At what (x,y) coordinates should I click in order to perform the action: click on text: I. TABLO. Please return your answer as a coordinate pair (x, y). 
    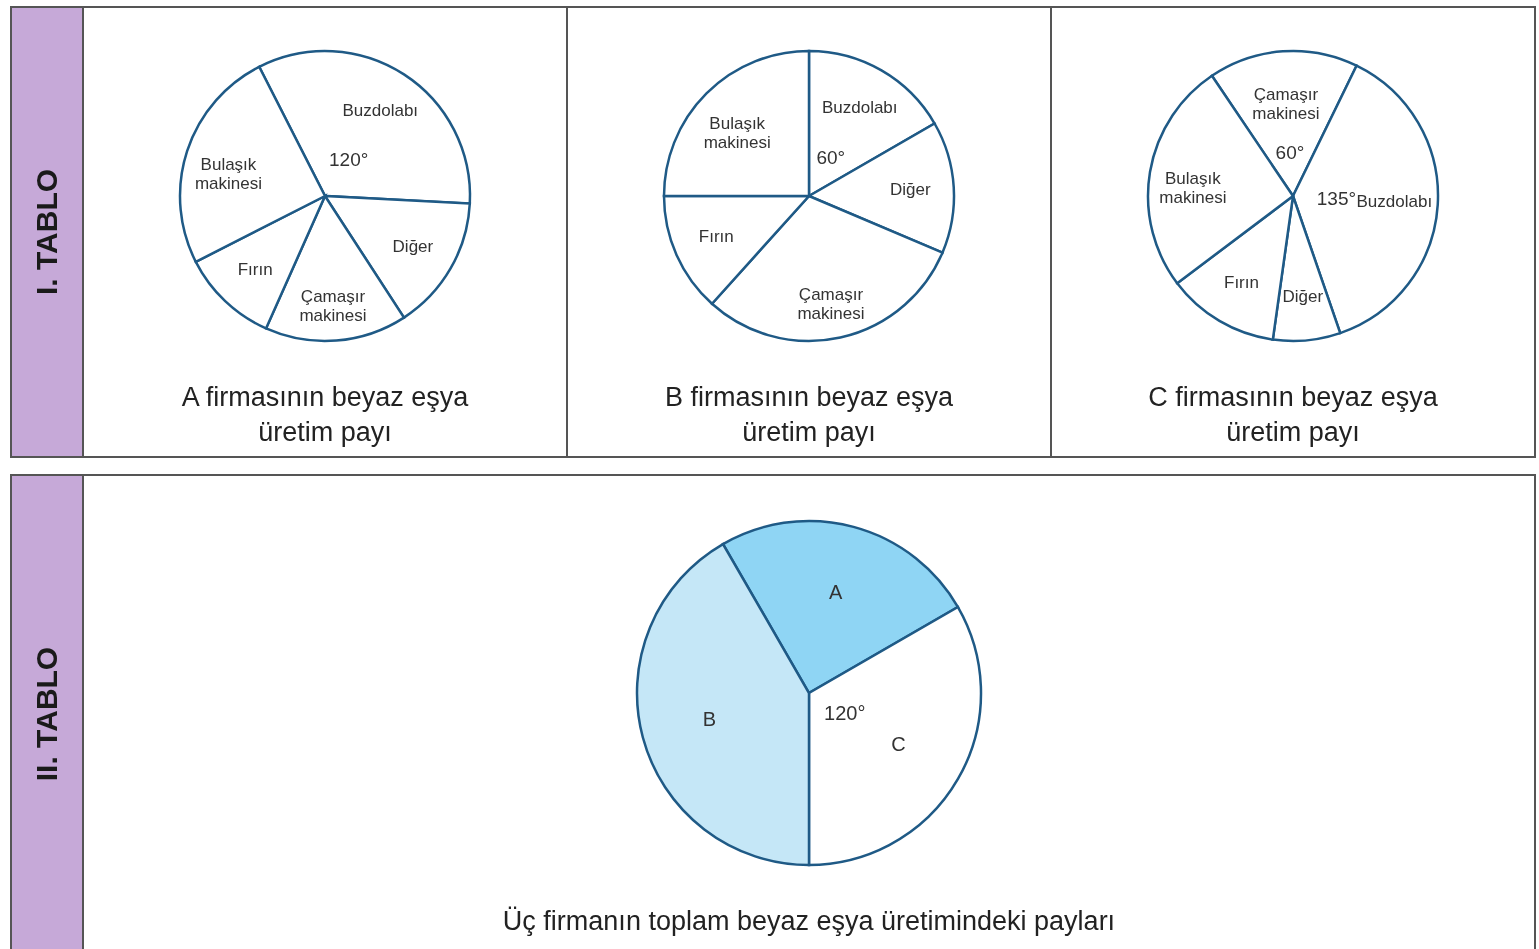
    Looking at the image, I should click on (47, 232).